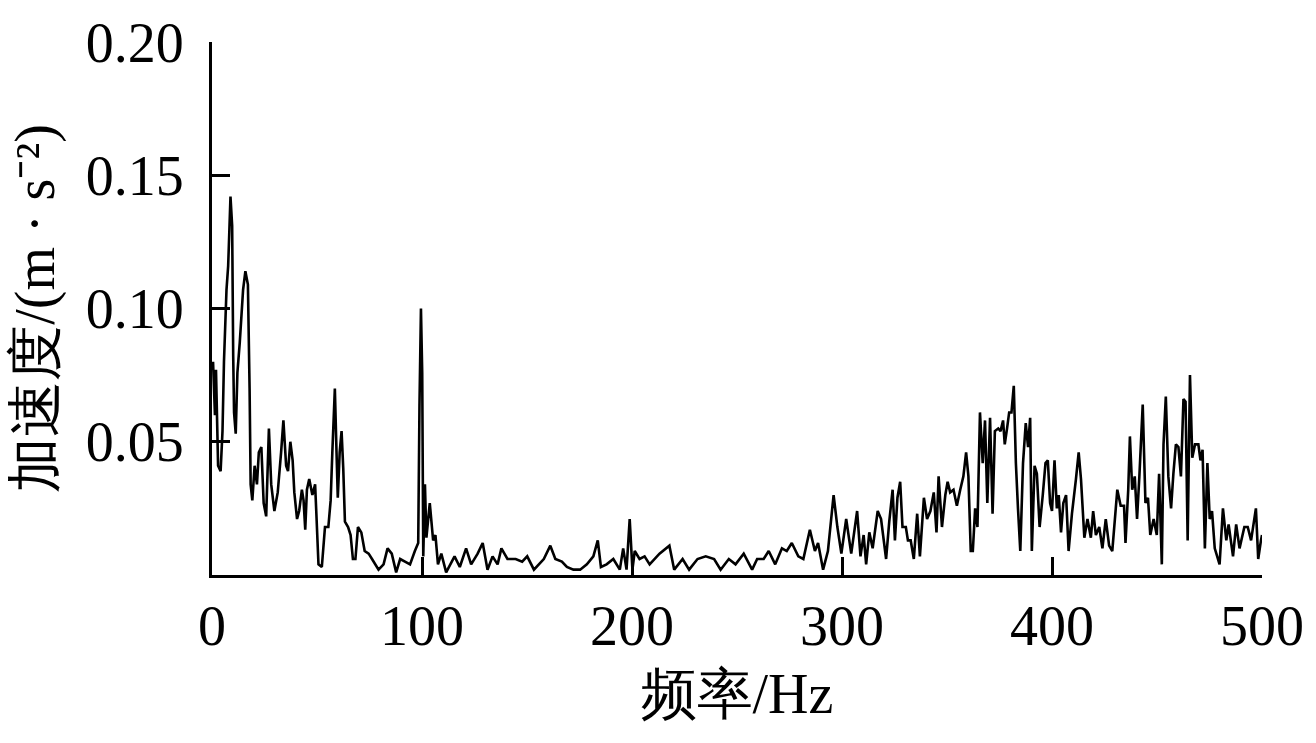 The width and height of the screenshot is (1316, 743). I want to click on y-tick-label: 0.20, so click(134, 42).